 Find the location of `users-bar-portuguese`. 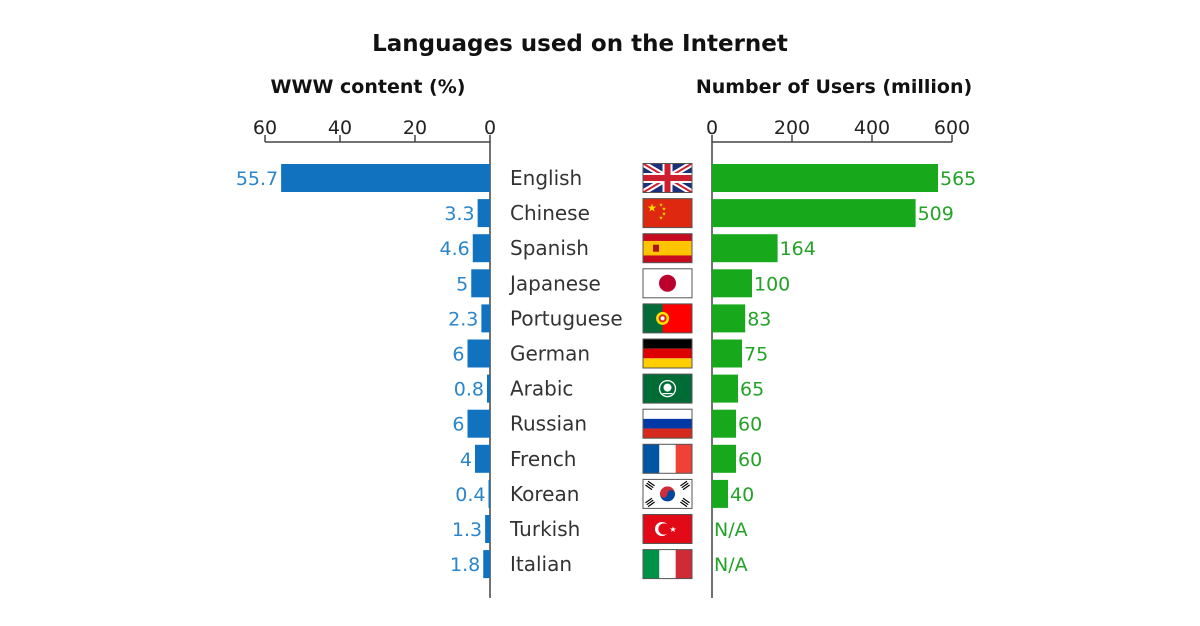

users-bar-portuguese is located at coordinates (729, 318).